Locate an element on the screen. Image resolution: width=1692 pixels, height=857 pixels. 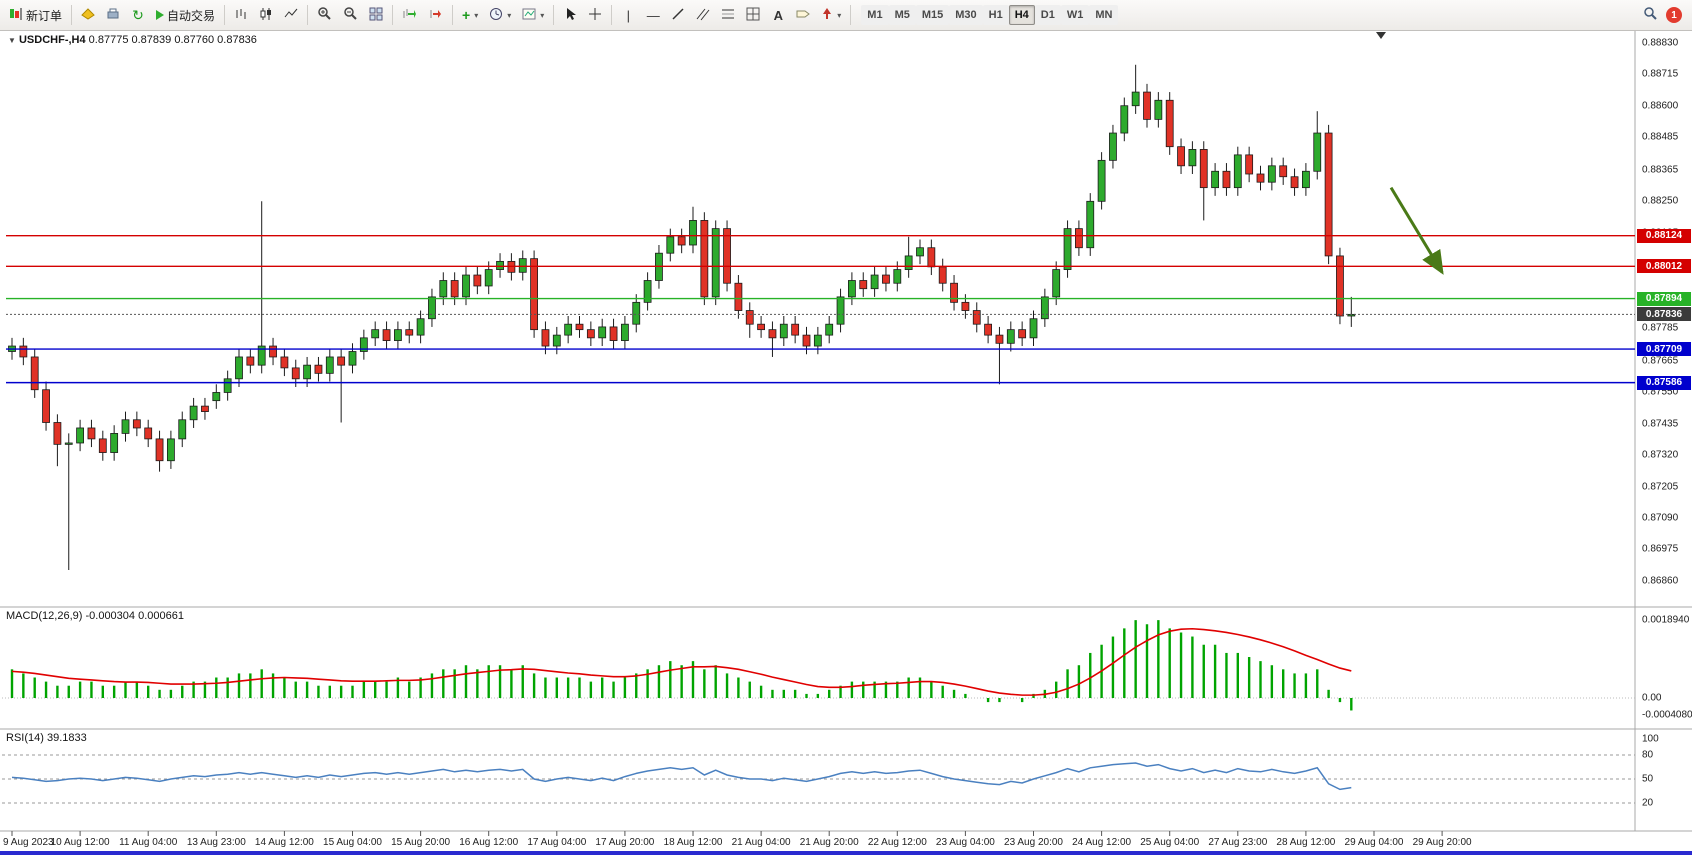
timeframe-button-H1: H1 is located at coordinates (995, 15).